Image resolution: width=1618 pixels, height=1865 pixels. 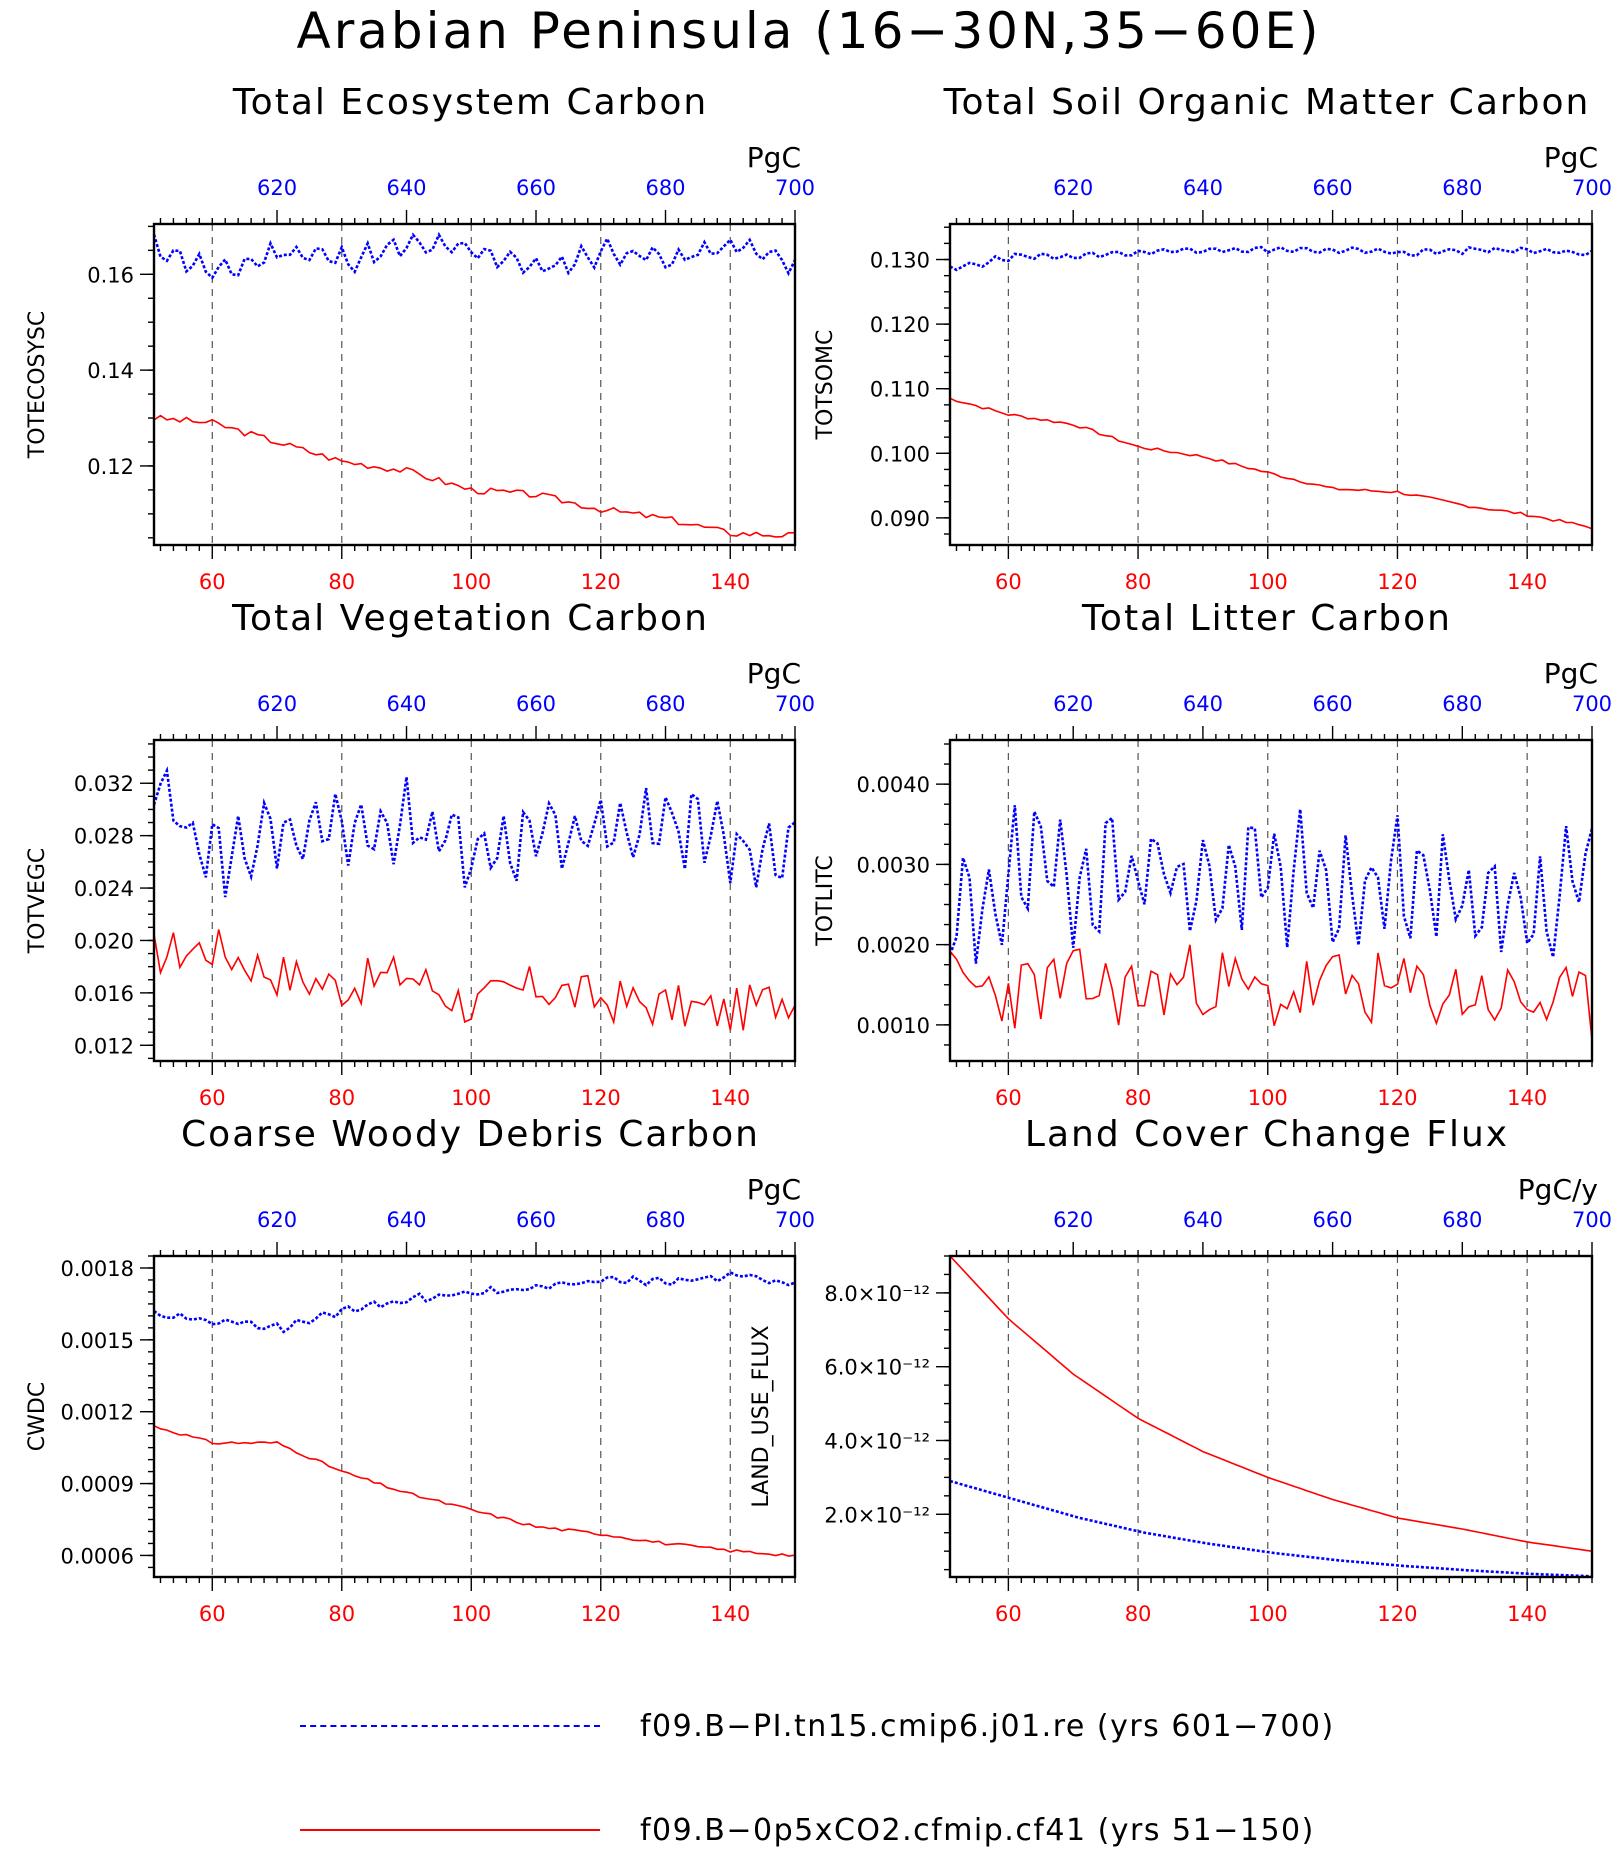 What do you see at coordinates (450, 1726) in the screenshot?
I see `legend-line-ctrl` at bounding box center [450, 1726].